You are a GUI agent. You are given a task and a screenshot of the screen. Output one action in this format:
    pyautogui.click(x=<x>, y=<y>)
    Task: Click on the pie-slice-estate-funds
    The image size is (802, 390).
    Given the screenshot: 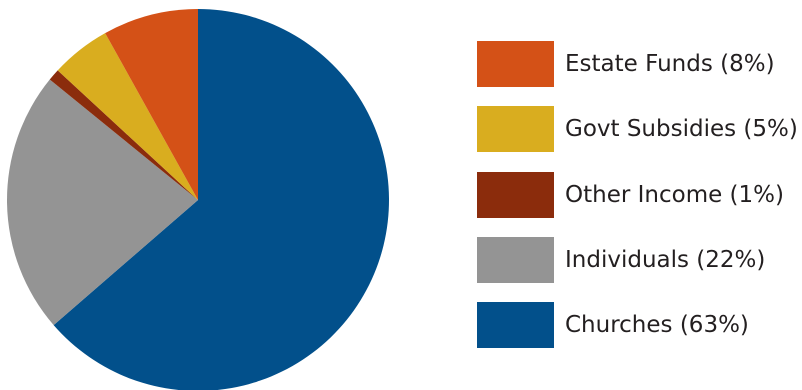 What is the action you would take?
    pyautogui.click(x=151, y=104)
    